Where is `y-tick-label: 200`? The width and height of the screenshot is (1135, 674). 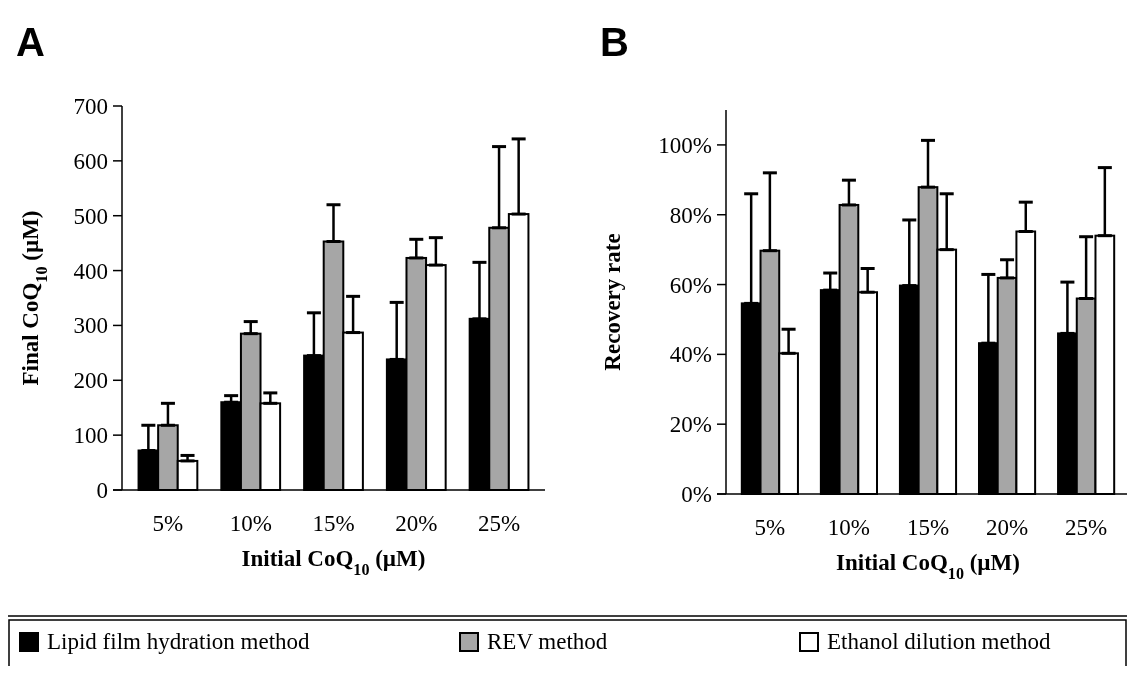
y-tick-label: 200 is located at coordinates (90, 381).